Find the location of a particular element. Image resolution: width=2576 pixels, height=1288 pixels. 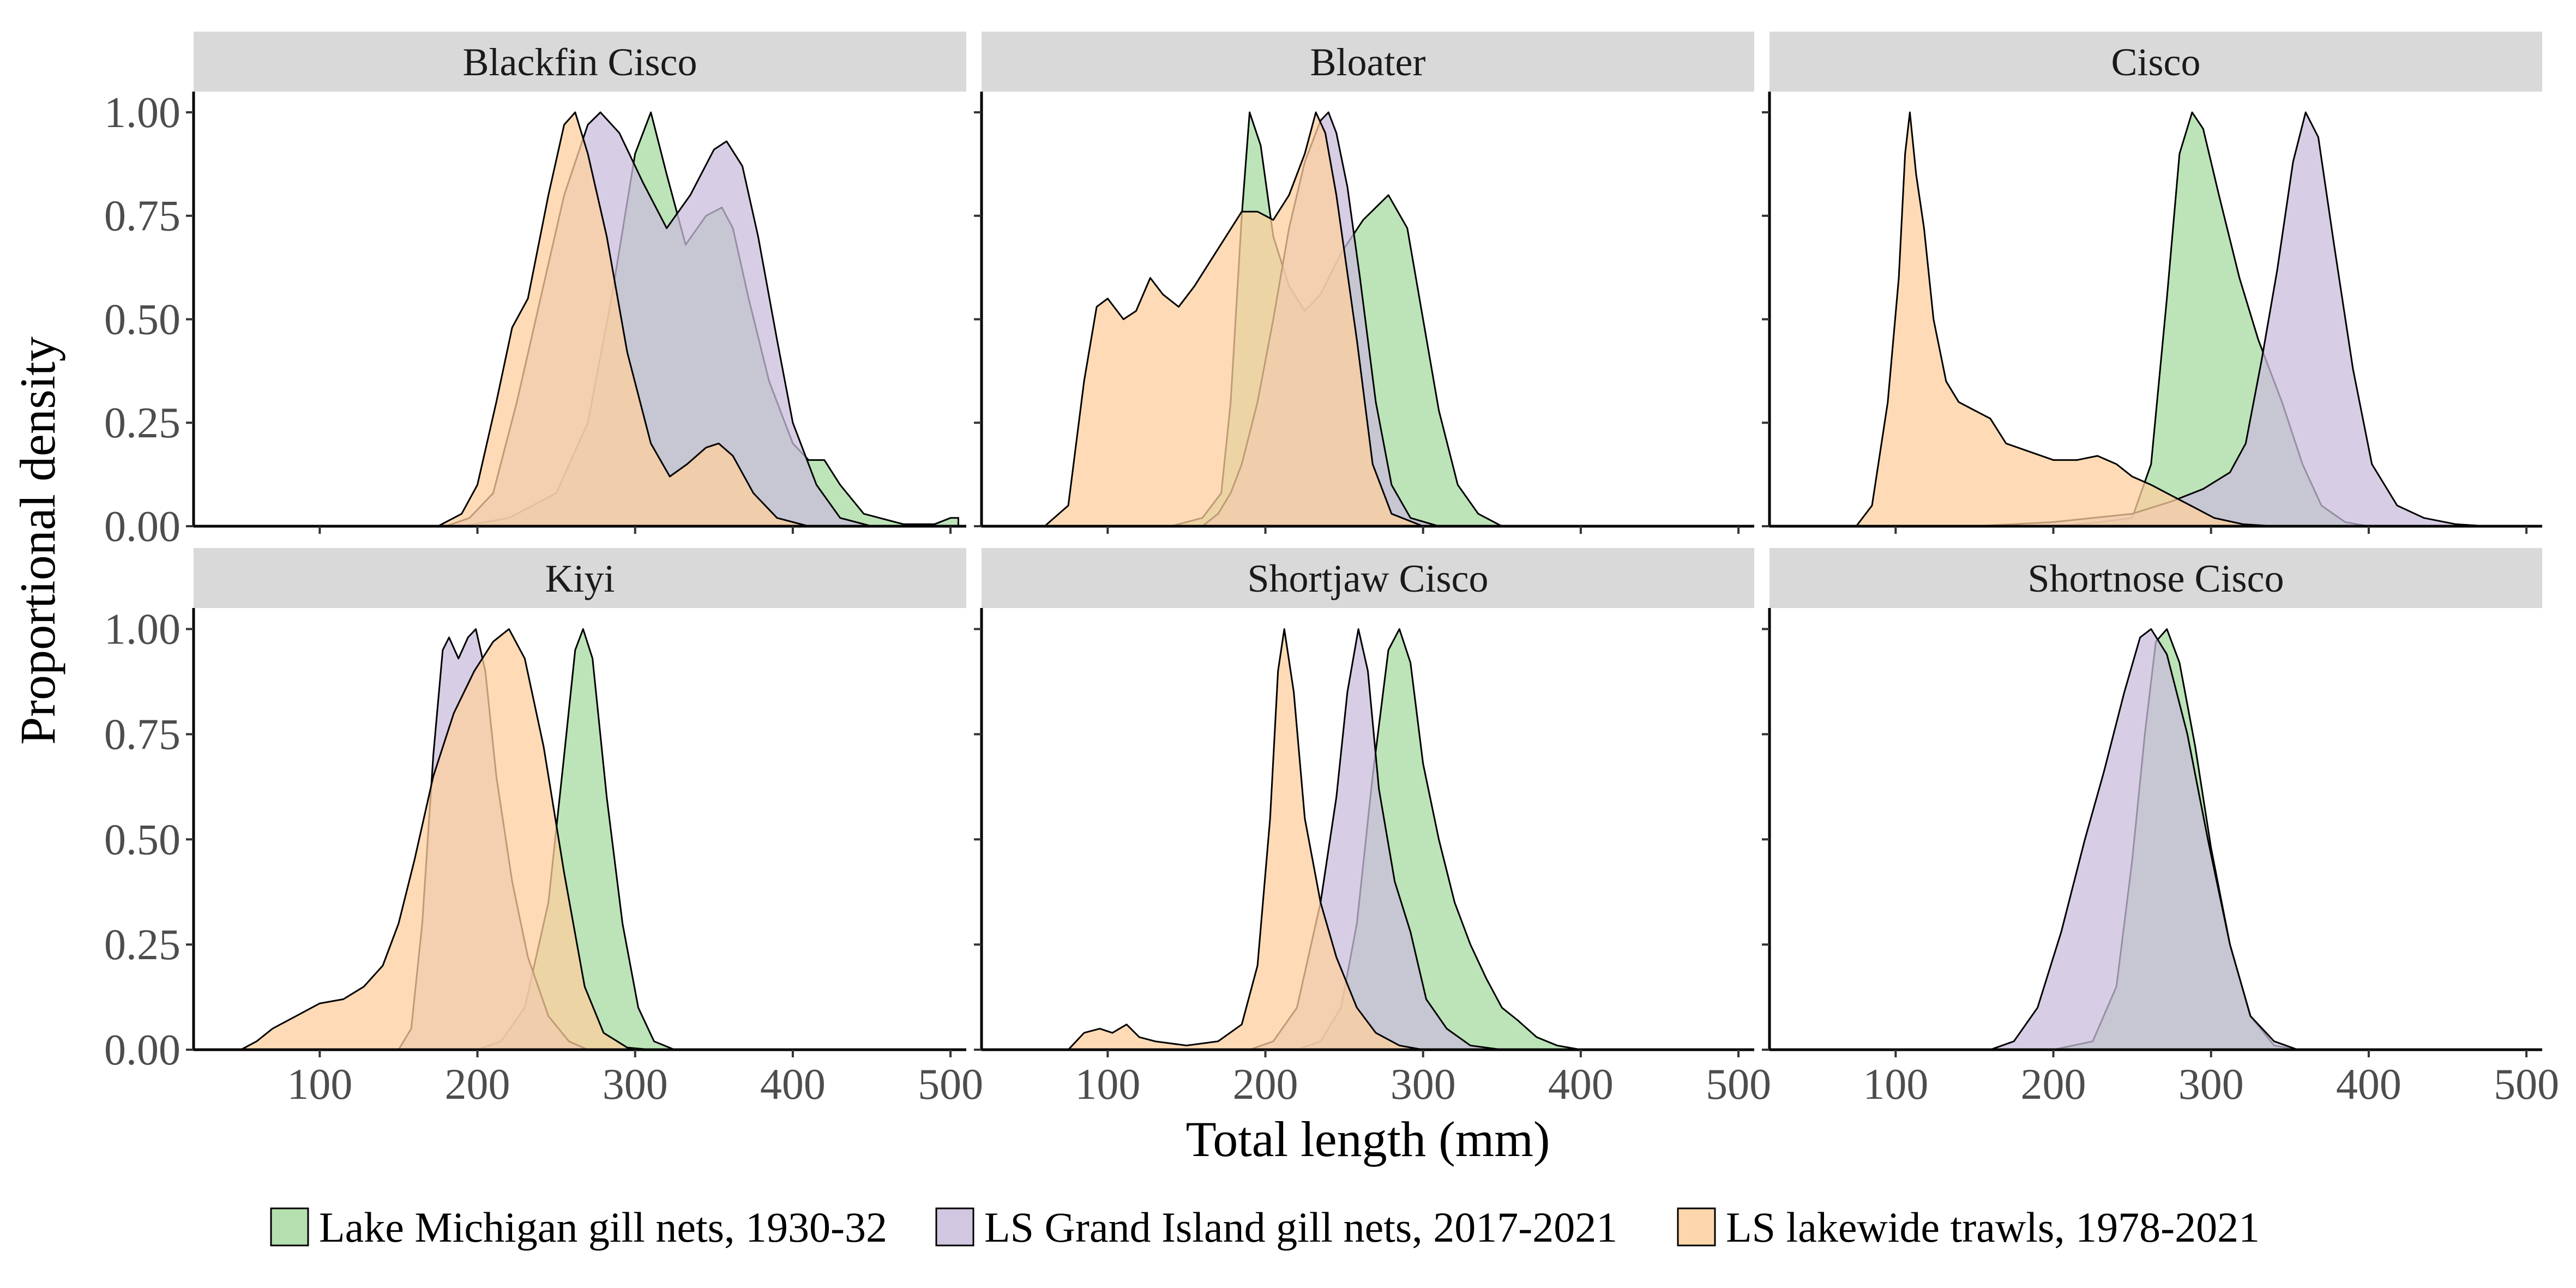

facet-title: Shortjaw Cisco is located at coordinates (1368, 578).